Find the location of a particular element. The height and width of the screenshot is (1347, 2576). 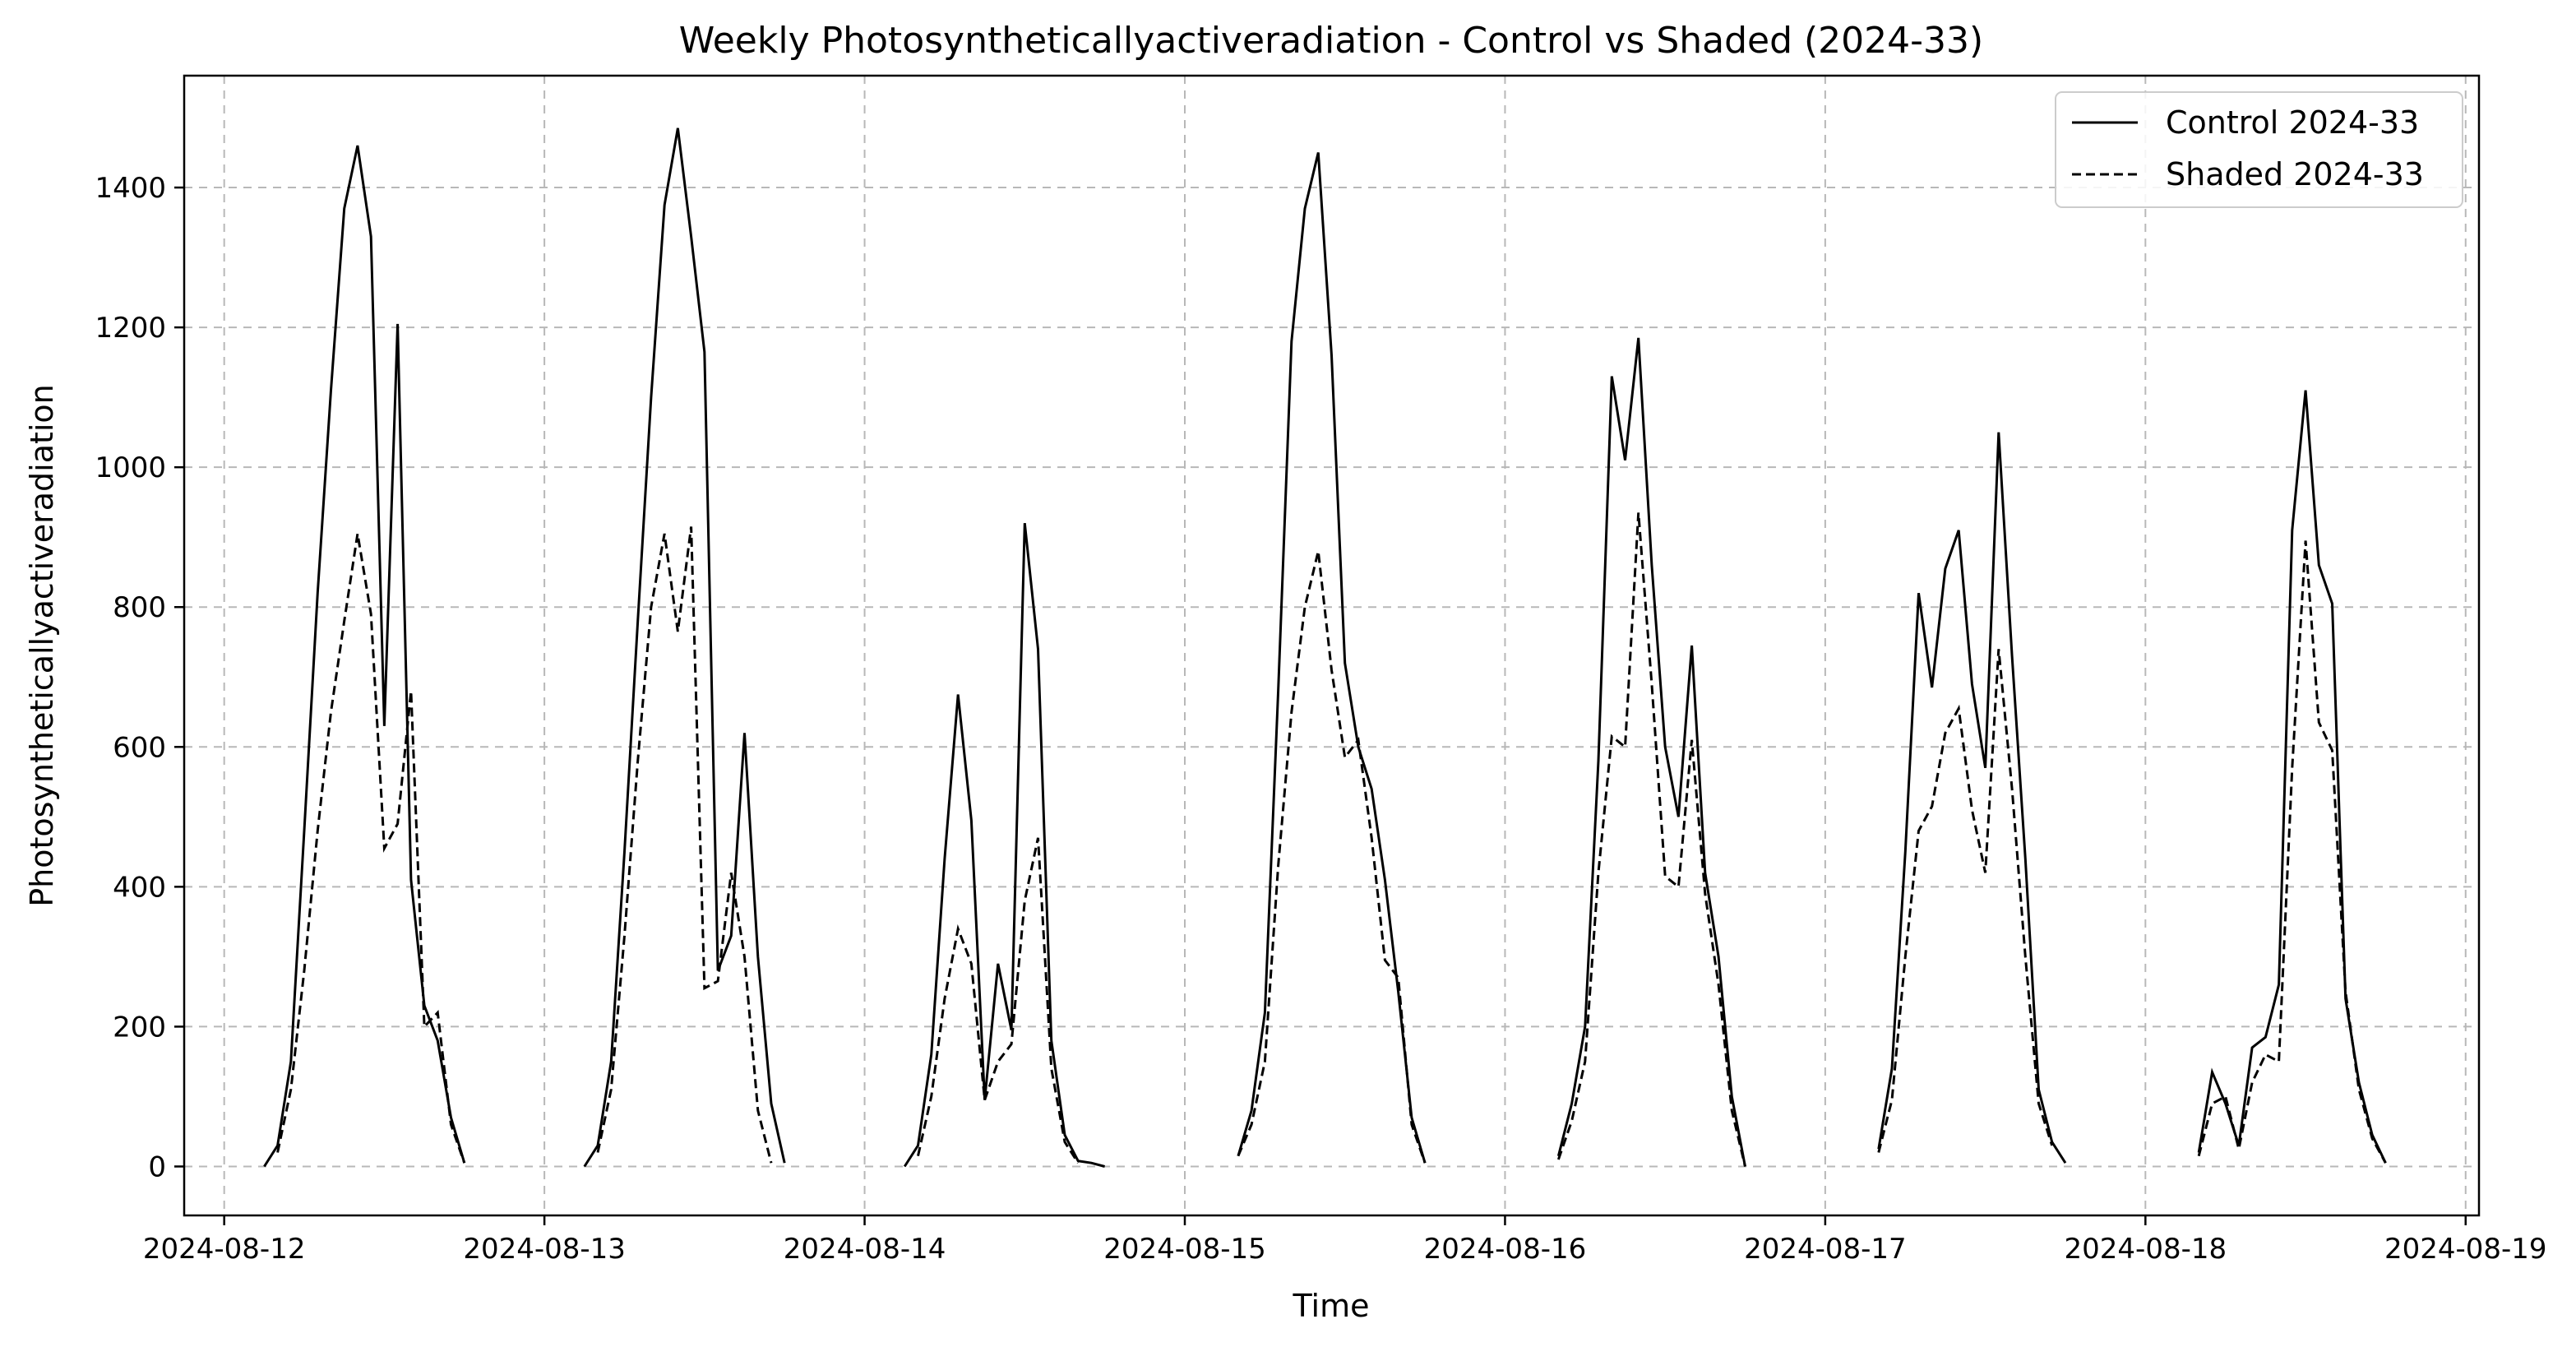

x-tick-label: 2024-08-17 is located at coordinates (1825, 1249).